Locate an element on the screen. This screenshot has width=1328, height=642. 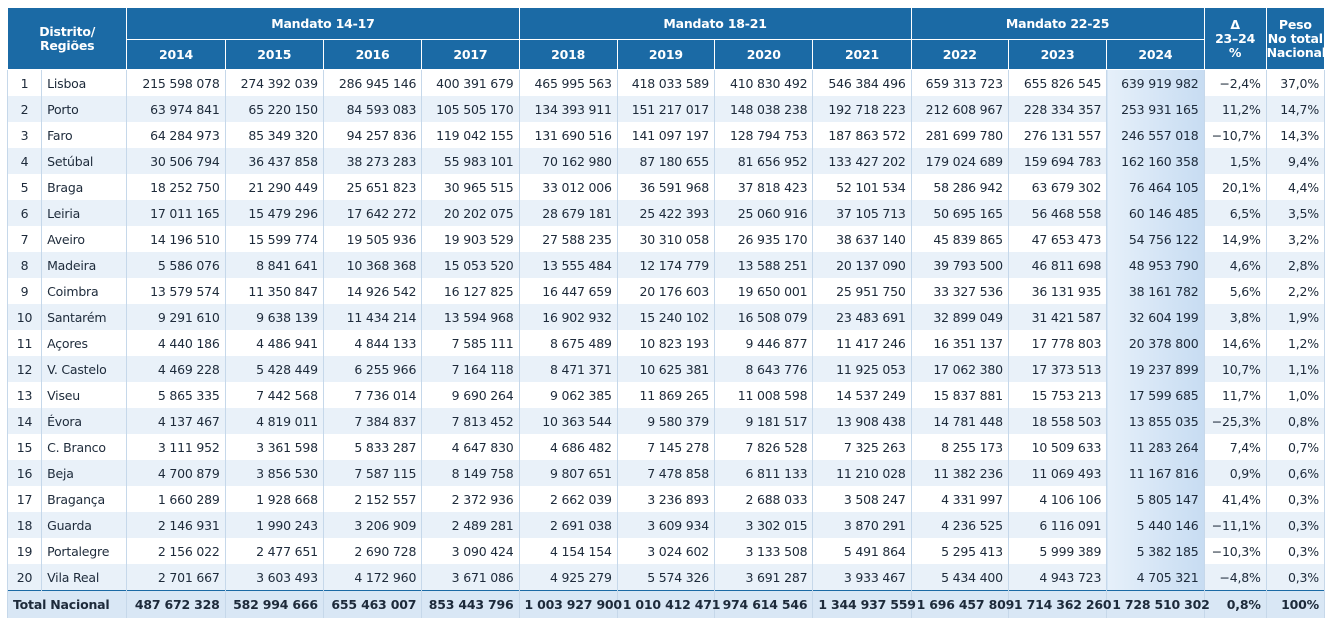
value-cell: 46 811 698 is located at coordinates (1057, 265).